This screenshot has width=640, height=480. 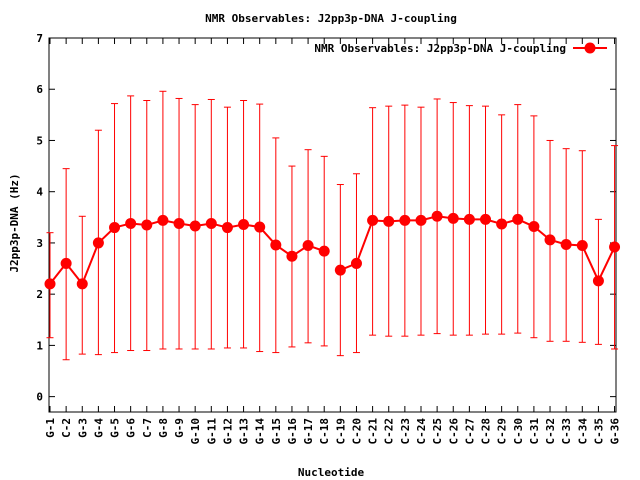 I want to click on legend-label: NMR Observables: J2pp3p-DNA J-coupling, so click(x=440, y=48).